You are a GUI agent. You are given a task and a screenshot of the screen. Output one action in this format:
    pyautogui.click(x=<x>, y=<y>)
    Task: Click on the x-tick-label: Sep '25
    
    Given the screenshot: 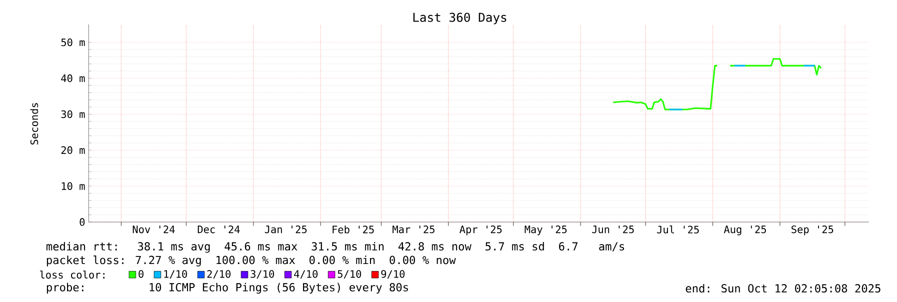 What is the action you would take?
    pyautogui.click(x=813, y=231)
    